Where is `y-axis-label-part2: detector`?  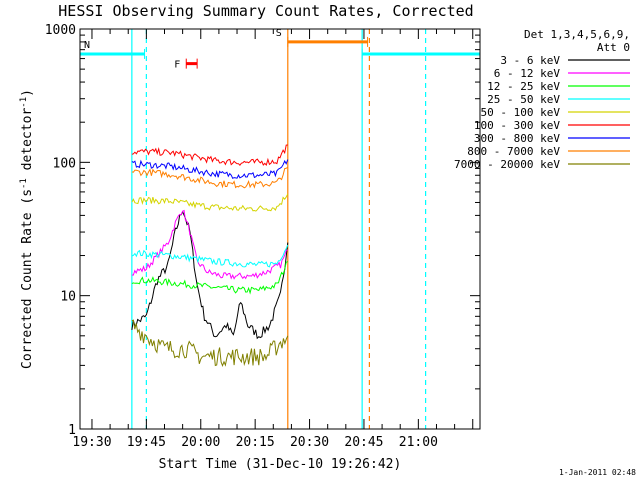
y-axis-label-part2: detector is located at coordinates (27, 143).